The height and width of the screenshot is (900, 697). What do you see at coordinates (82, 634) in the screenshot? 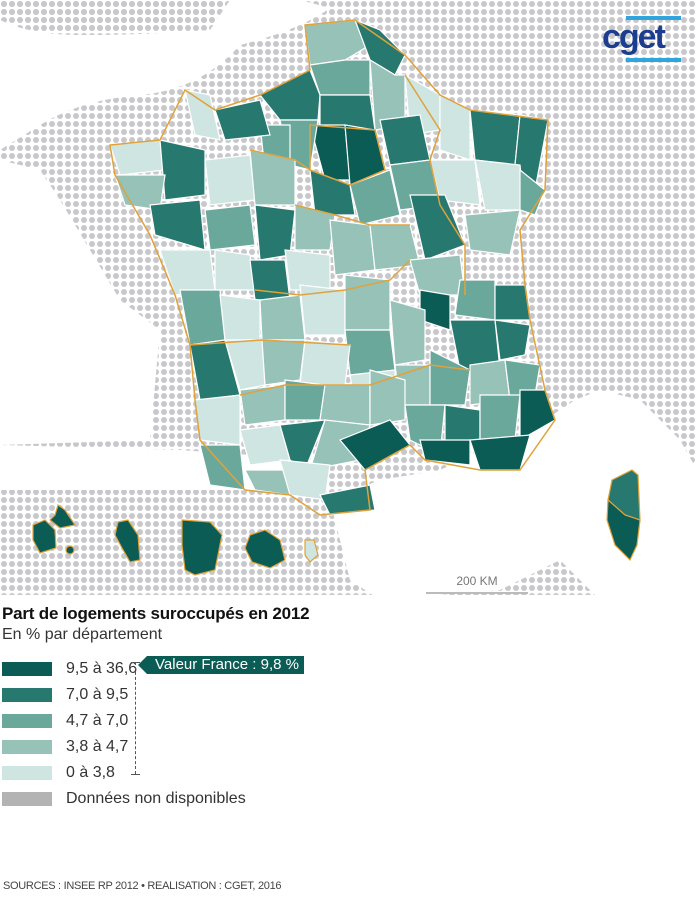
I see `legend-subtitle: En % par département` at bounding box center [82, 634].